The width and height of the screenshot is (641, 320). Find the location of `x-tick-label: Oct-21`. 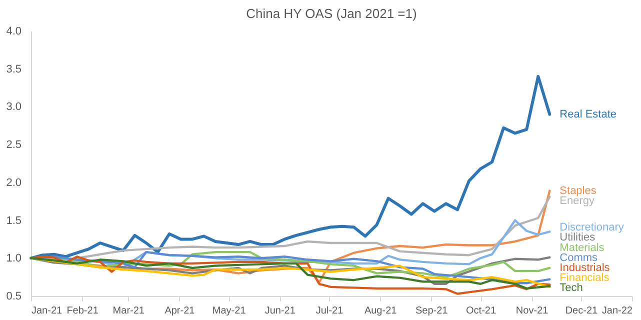

x-tick-label: Oct-21 is located at coordinates (481, 311).